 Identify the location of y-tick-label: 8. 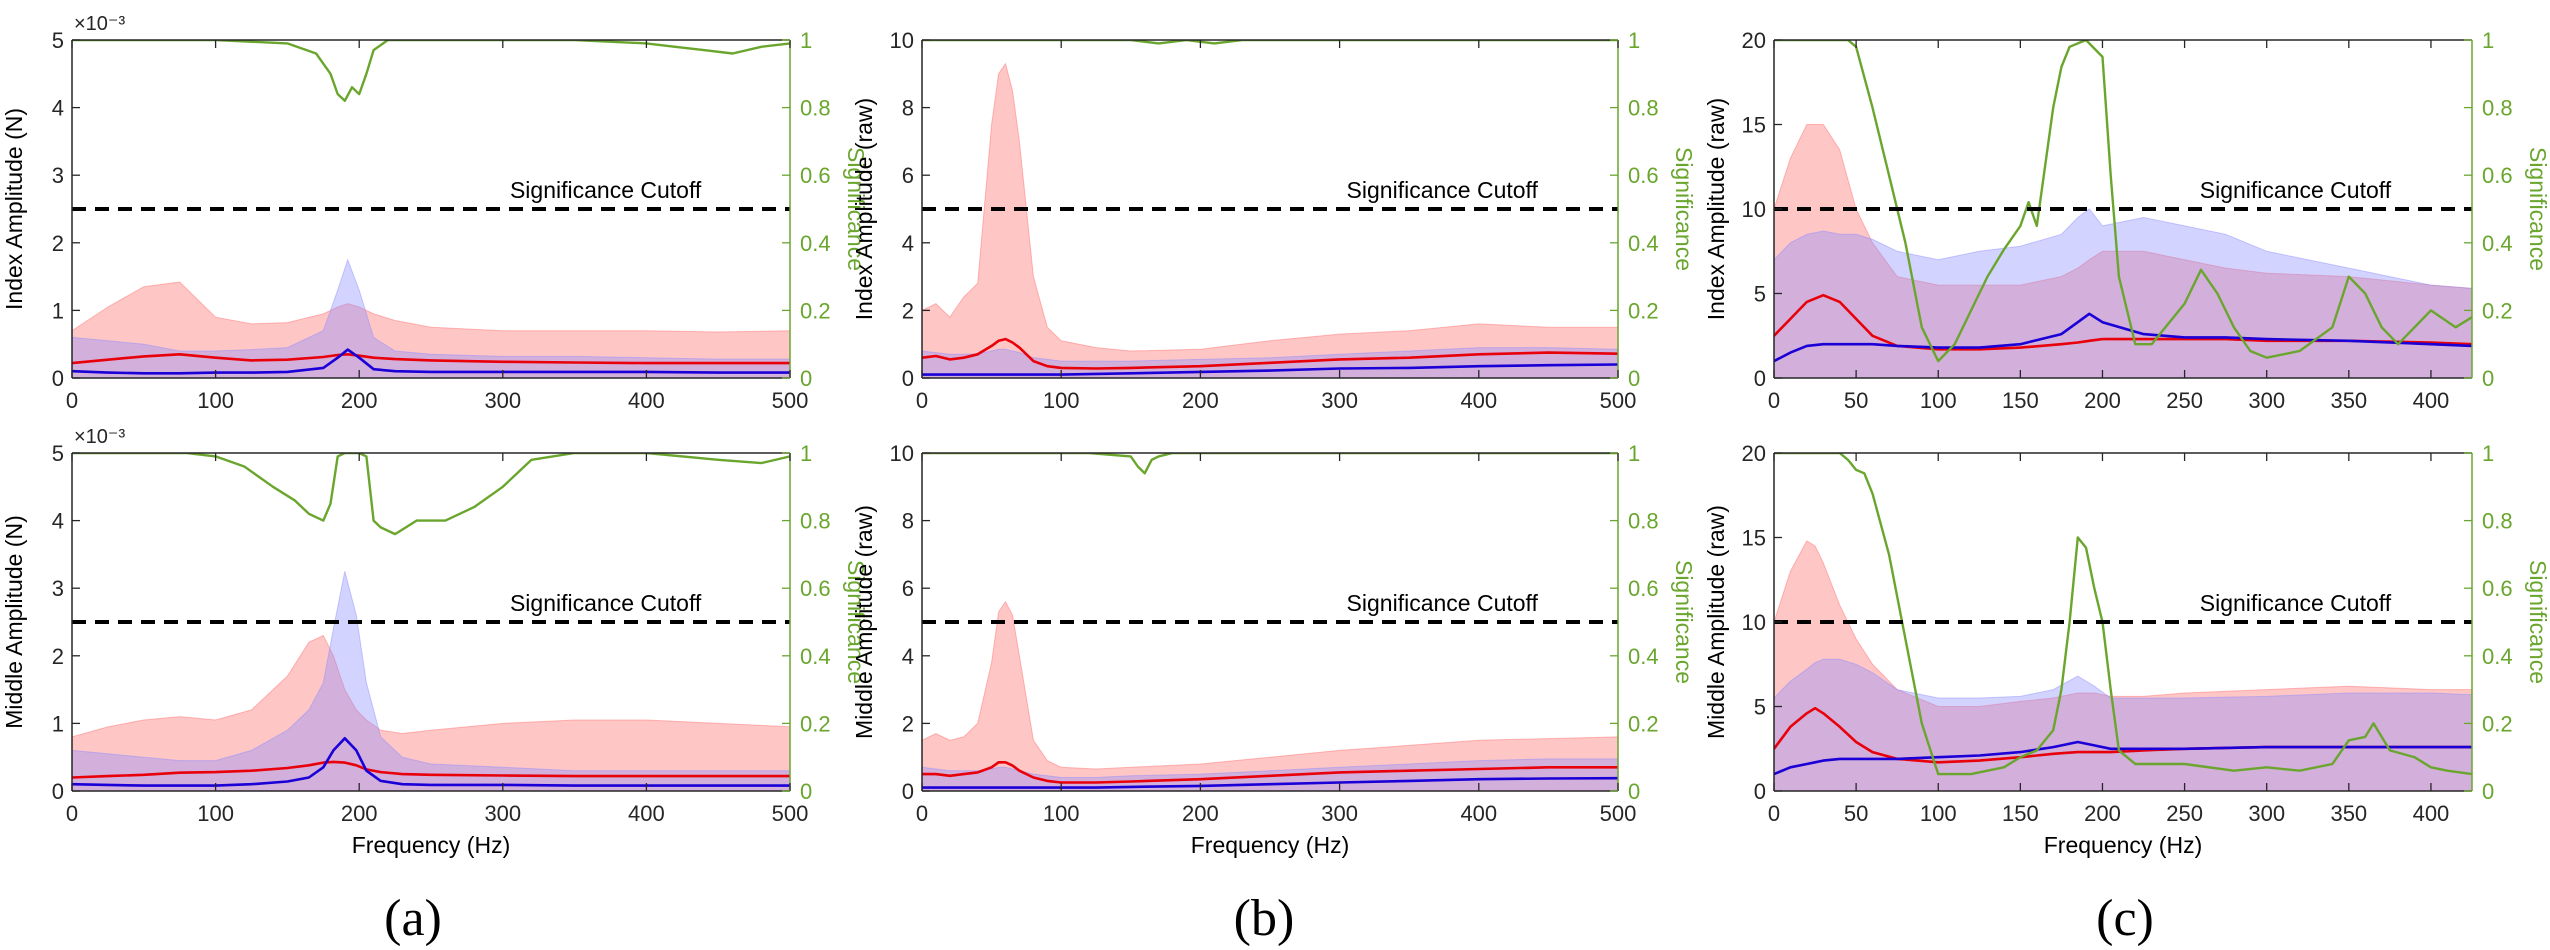
(908, 108).